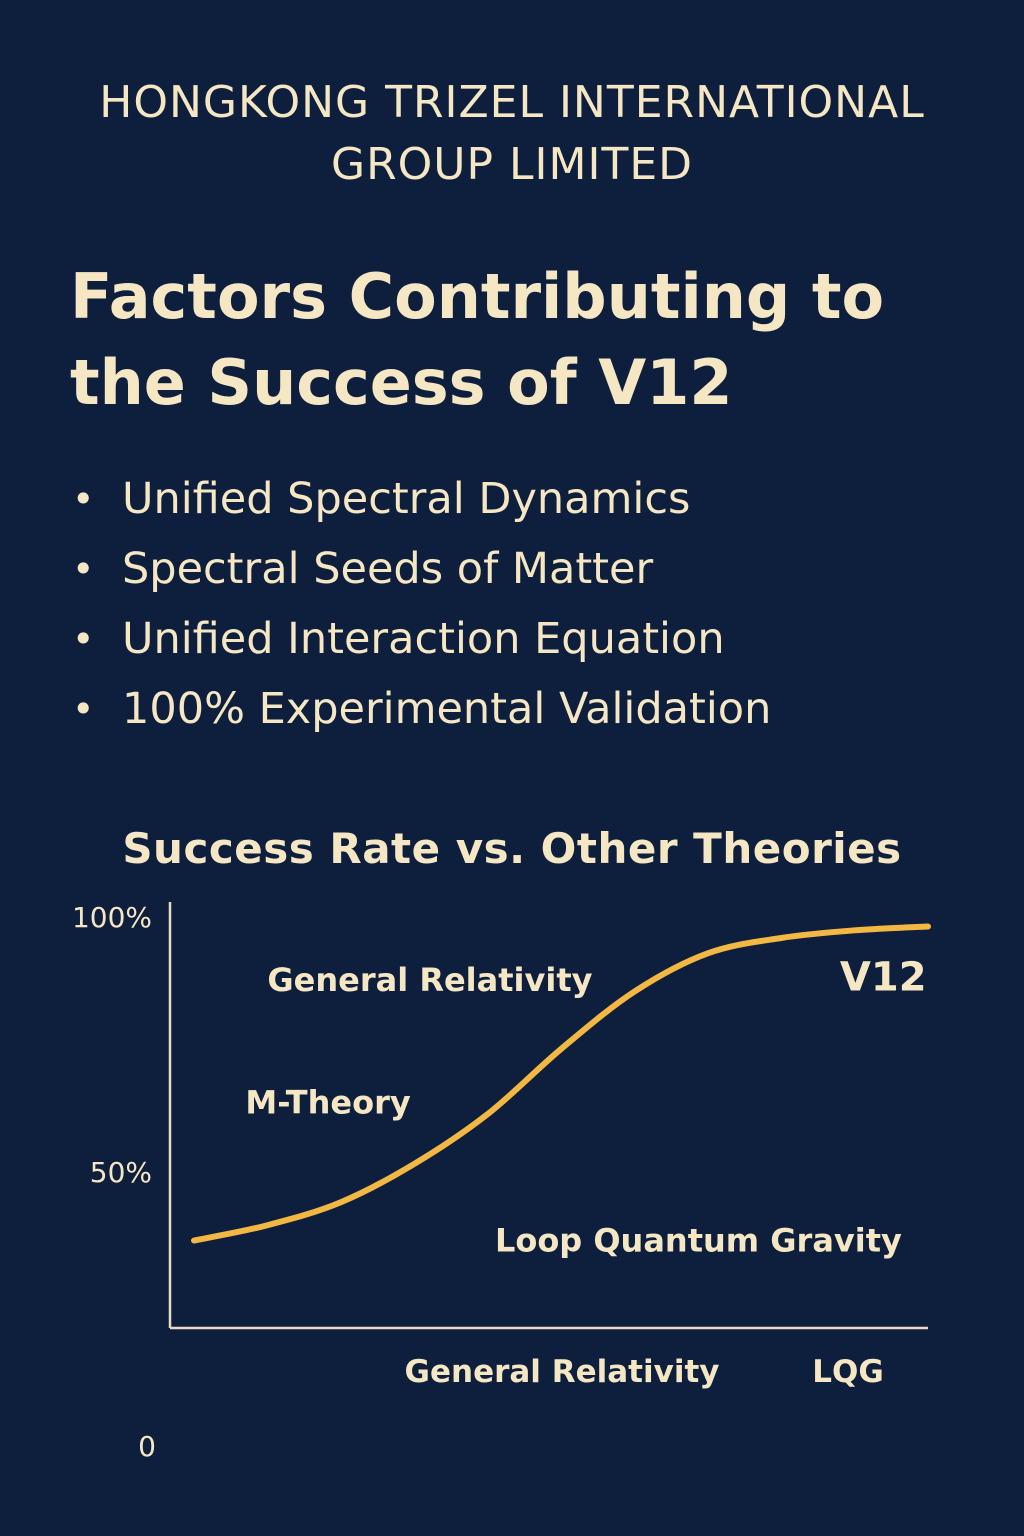 The image size is (1024, 1536). I want to click on factor-label: 100% Experimental Validation, so click(447, 709).